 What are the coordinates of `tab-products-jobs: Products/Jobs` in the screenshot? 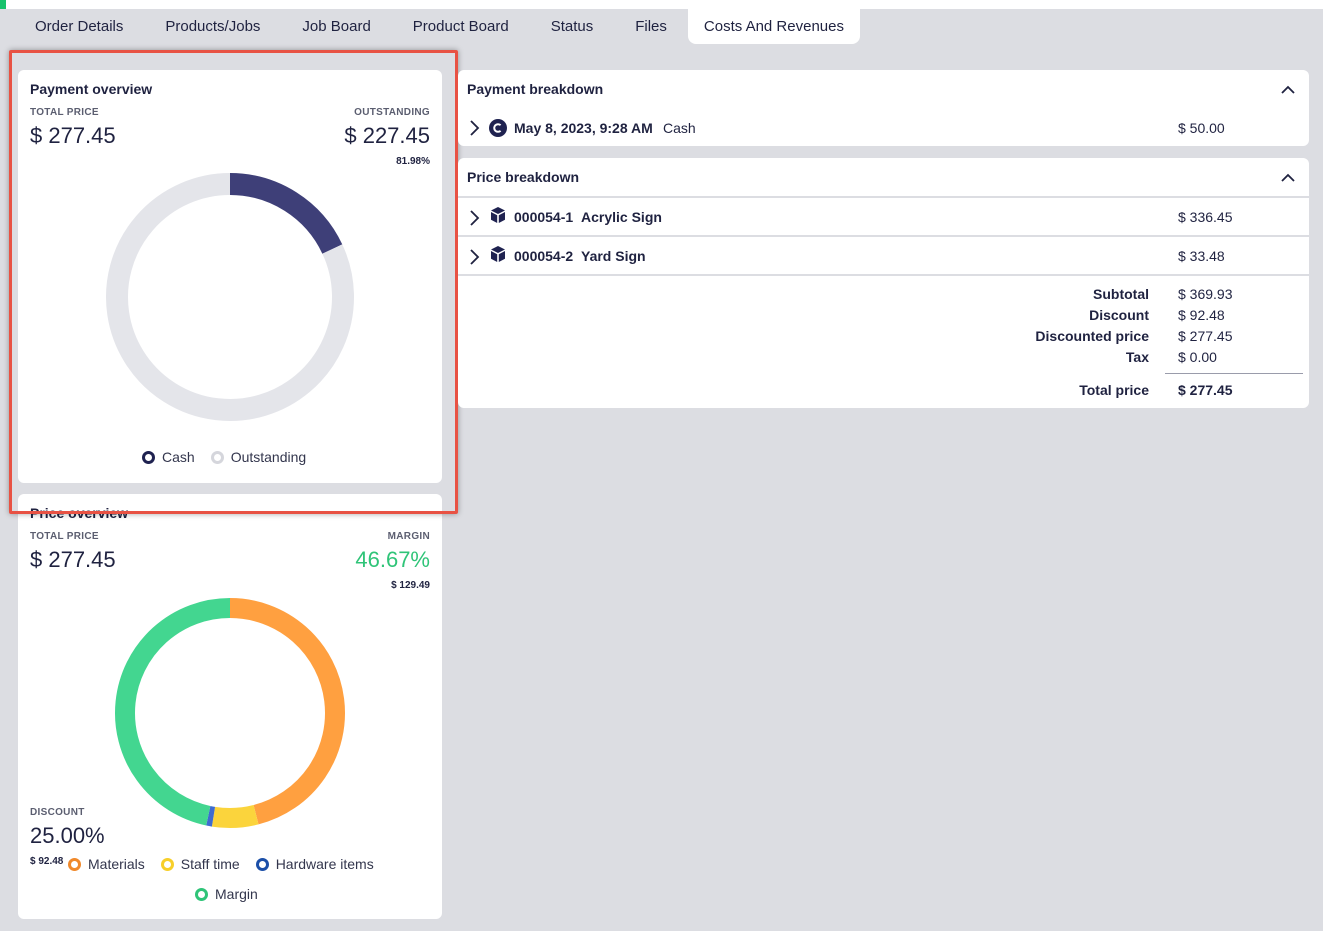 It's located at (213, 26).